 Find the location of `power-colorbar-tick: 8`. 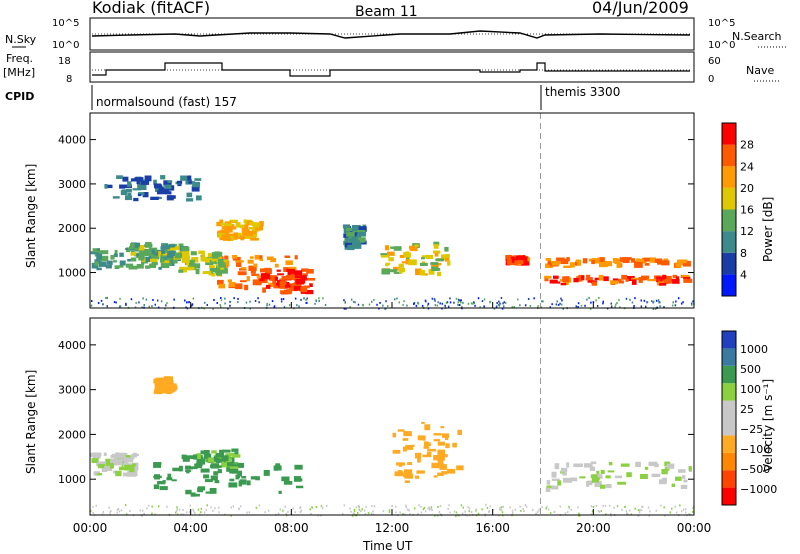

power-colorbar-tick: 8 is located at coordinates (743, 253).